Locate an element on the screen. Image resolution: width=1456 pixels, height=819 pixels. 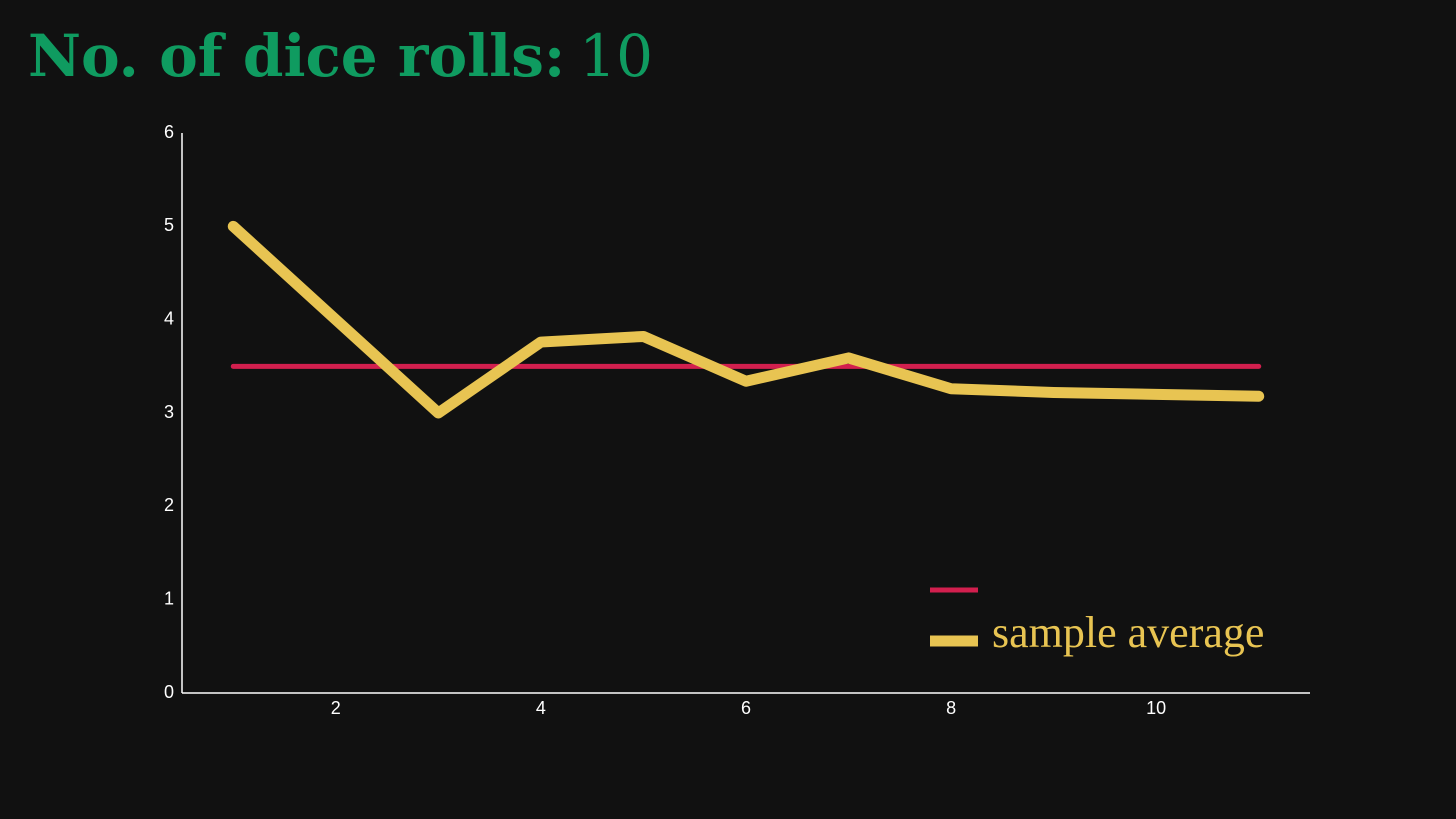
x-tick-label: 2 is located at coordinates (336, 708).